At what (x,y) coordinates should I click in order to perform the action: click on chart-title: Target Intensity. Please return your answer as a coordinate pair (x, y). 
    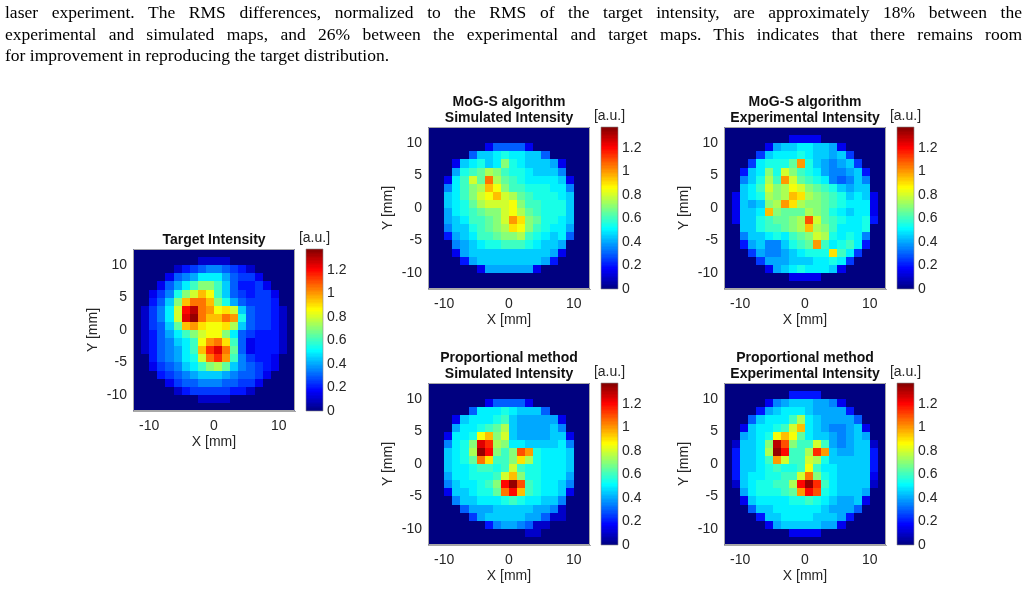
    Looking at the image, I should click on (214, 238).